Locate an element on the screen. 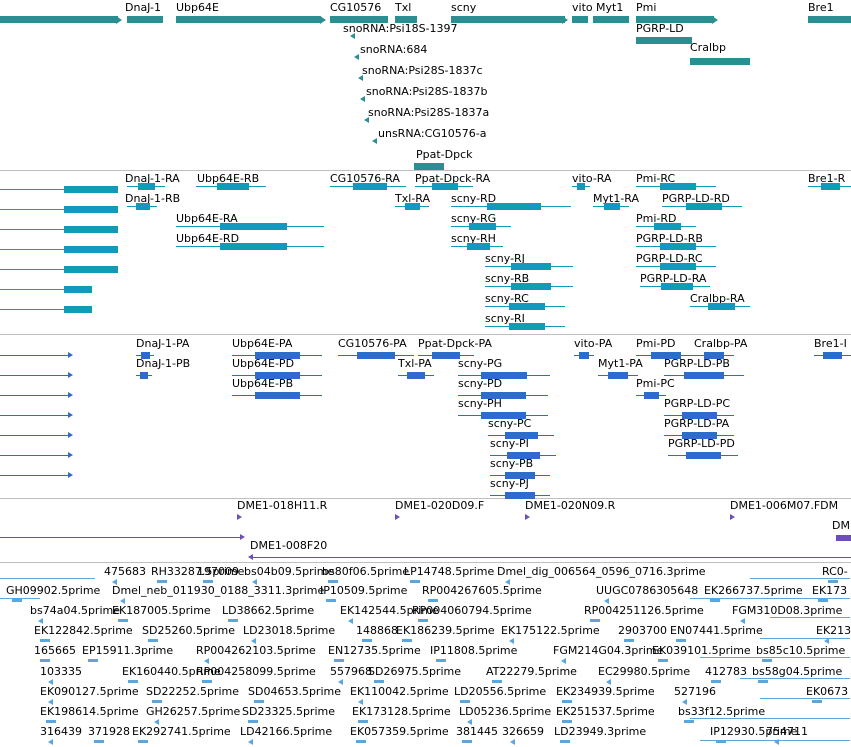  clone-line is located at coordinates (550, 557).